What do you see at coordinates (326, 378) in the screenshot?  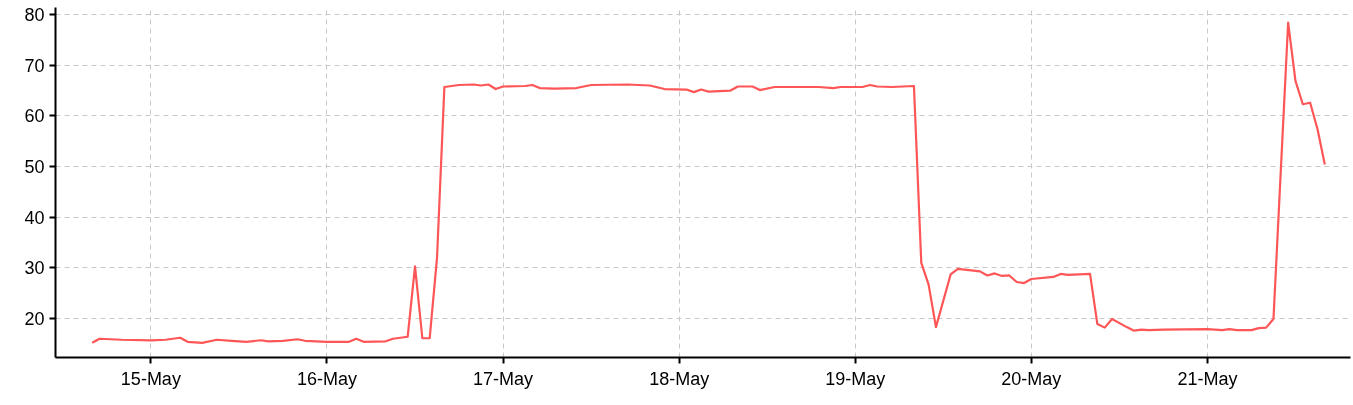 I see `x-tick-label: 16-May` at bounding box center [326, 378].